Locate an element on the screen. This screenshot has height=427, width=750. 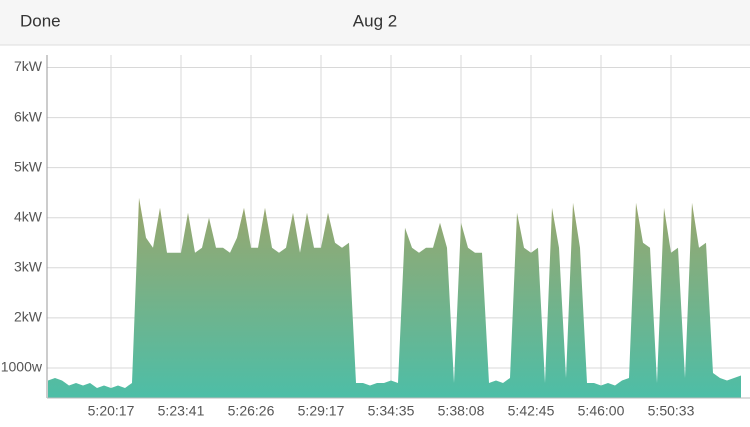
x-tick-label: 5:38:08 is located at coordinates (461, 411).